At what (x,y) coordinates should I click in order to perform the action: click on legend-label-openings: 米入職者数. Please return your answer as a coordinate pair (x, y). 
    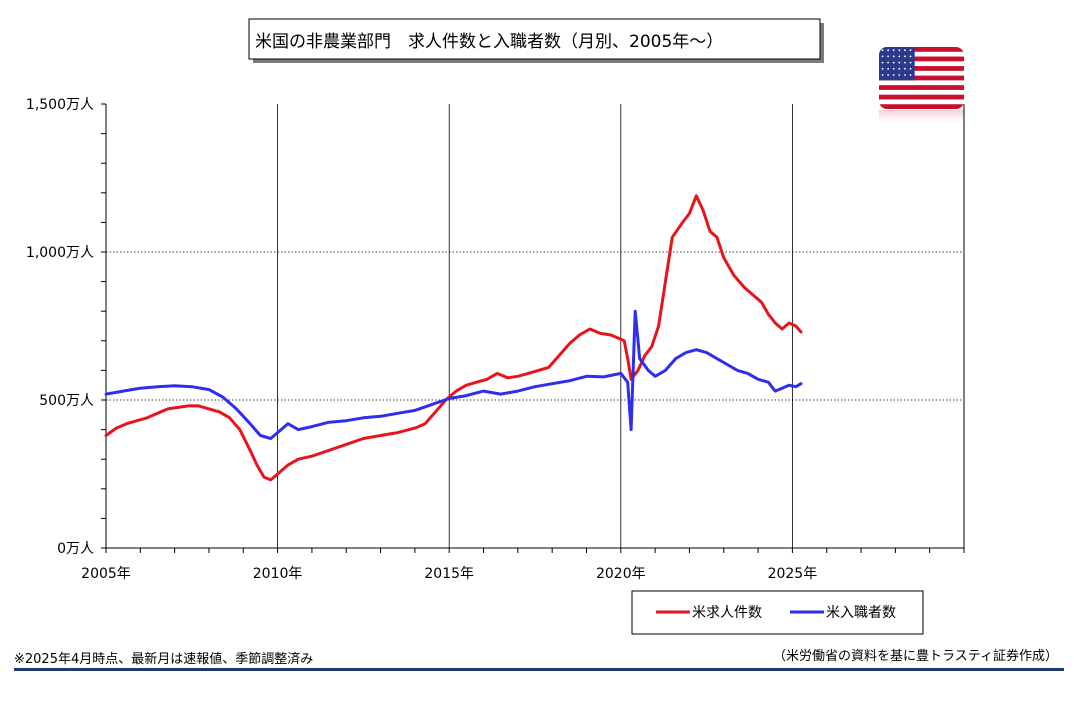
    Looking at the image, I should click on (861, 613).